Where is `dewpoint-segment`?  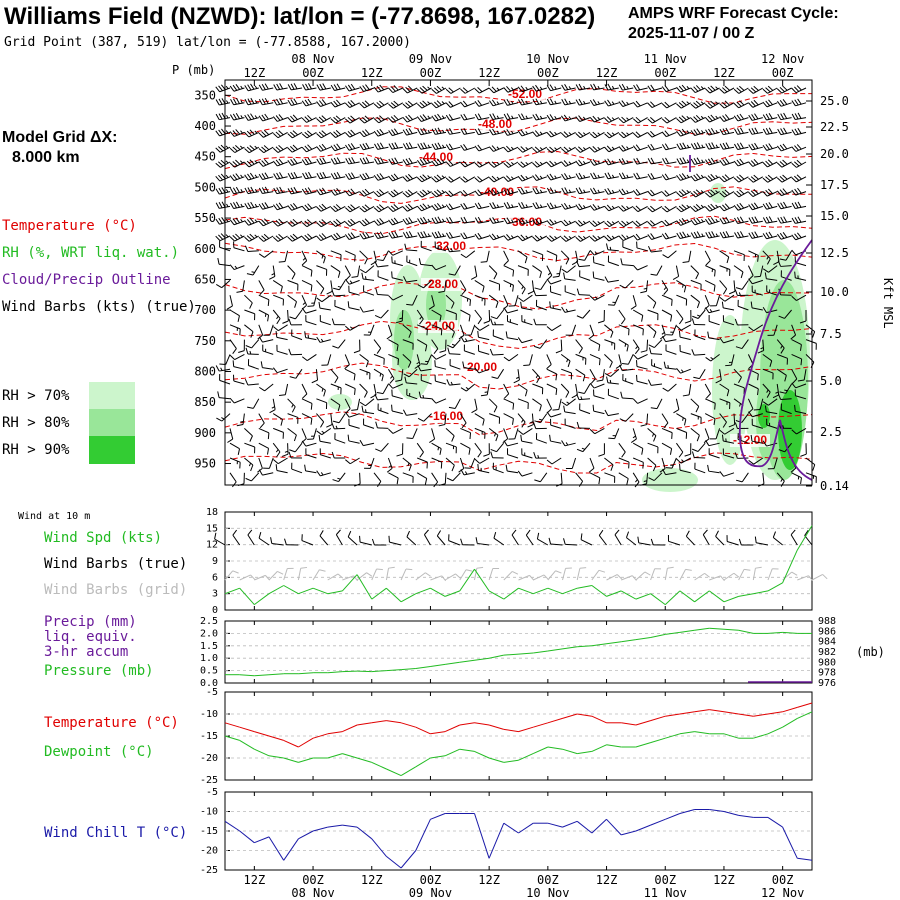
dewpoint-segment is located at coordinates (364, 760).